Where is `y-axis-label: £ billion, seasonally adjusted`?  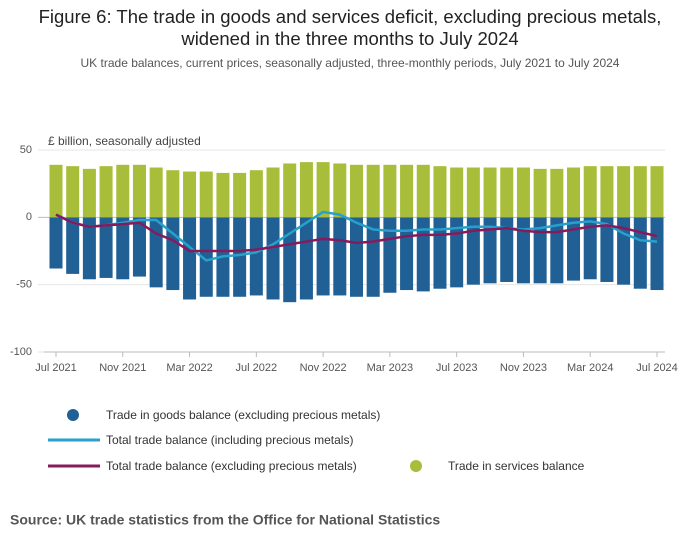
y-axis-label: £ billion, seasonally adjusted is located at coordinates (124, 141).